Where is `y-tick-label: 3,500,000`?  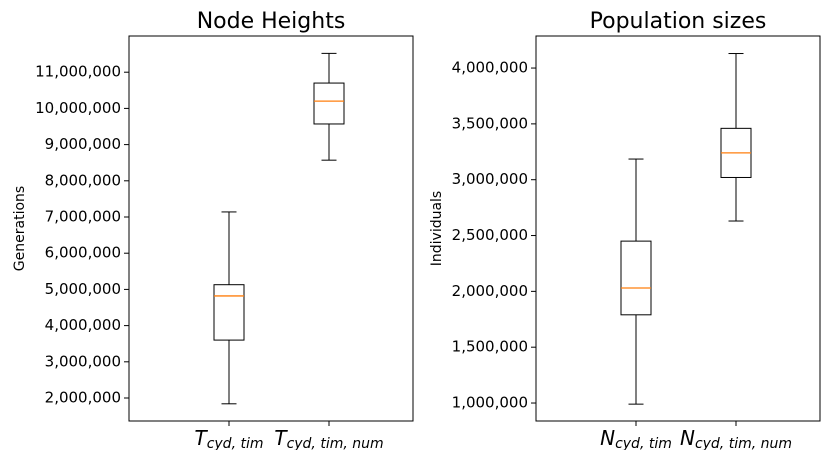 y-tick-label: 3,500,000 is located at coordinates (490, 123).